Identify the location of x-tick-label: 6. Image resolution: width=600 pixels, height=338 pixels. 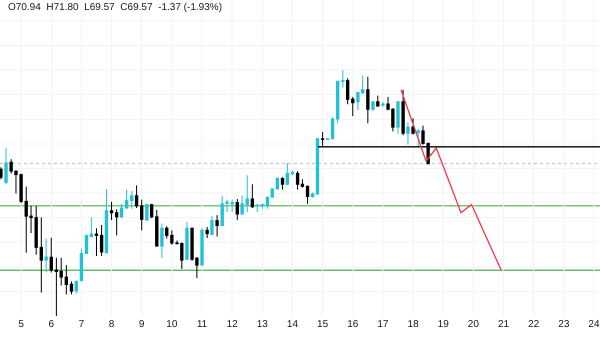
(51, 324).